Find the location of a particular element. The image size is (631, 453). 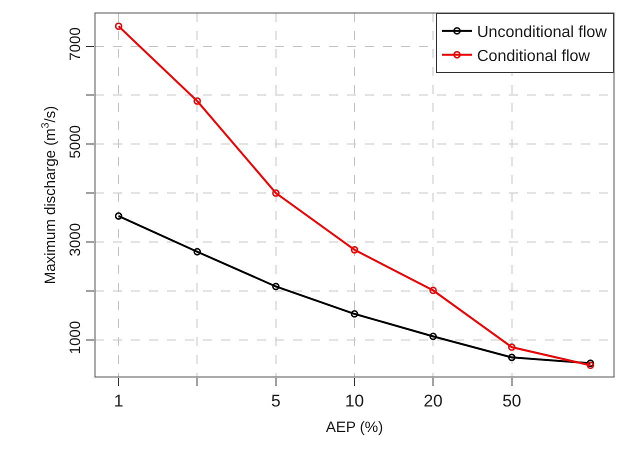

x-tick-label: 50 is located at coordinates (512, 400).